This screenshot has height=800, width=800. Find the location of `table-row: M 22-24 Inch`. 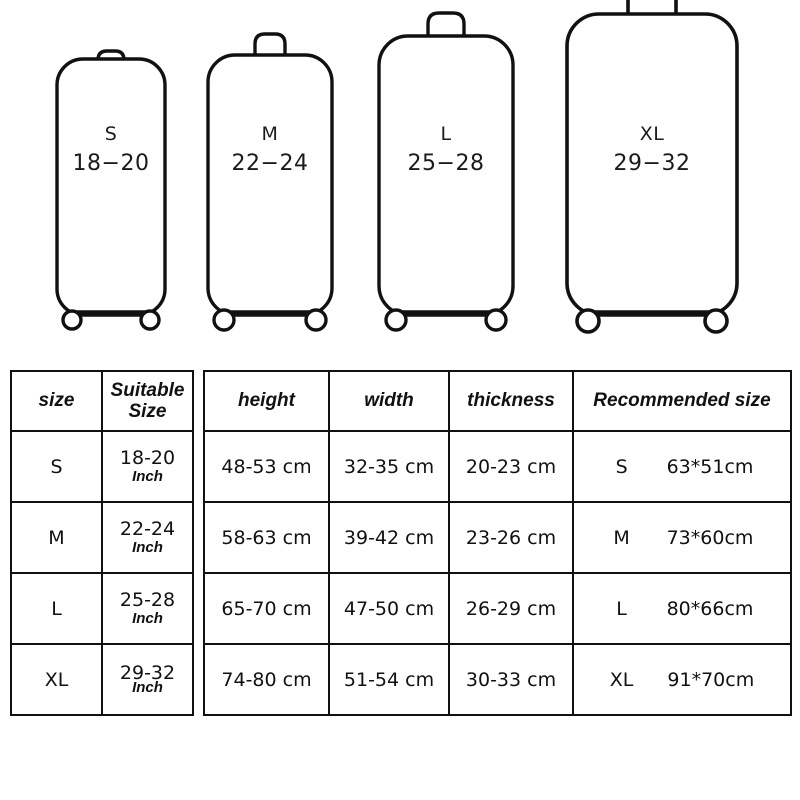

table-row: M 22-24 Inch is located at coordinates (102, 537).